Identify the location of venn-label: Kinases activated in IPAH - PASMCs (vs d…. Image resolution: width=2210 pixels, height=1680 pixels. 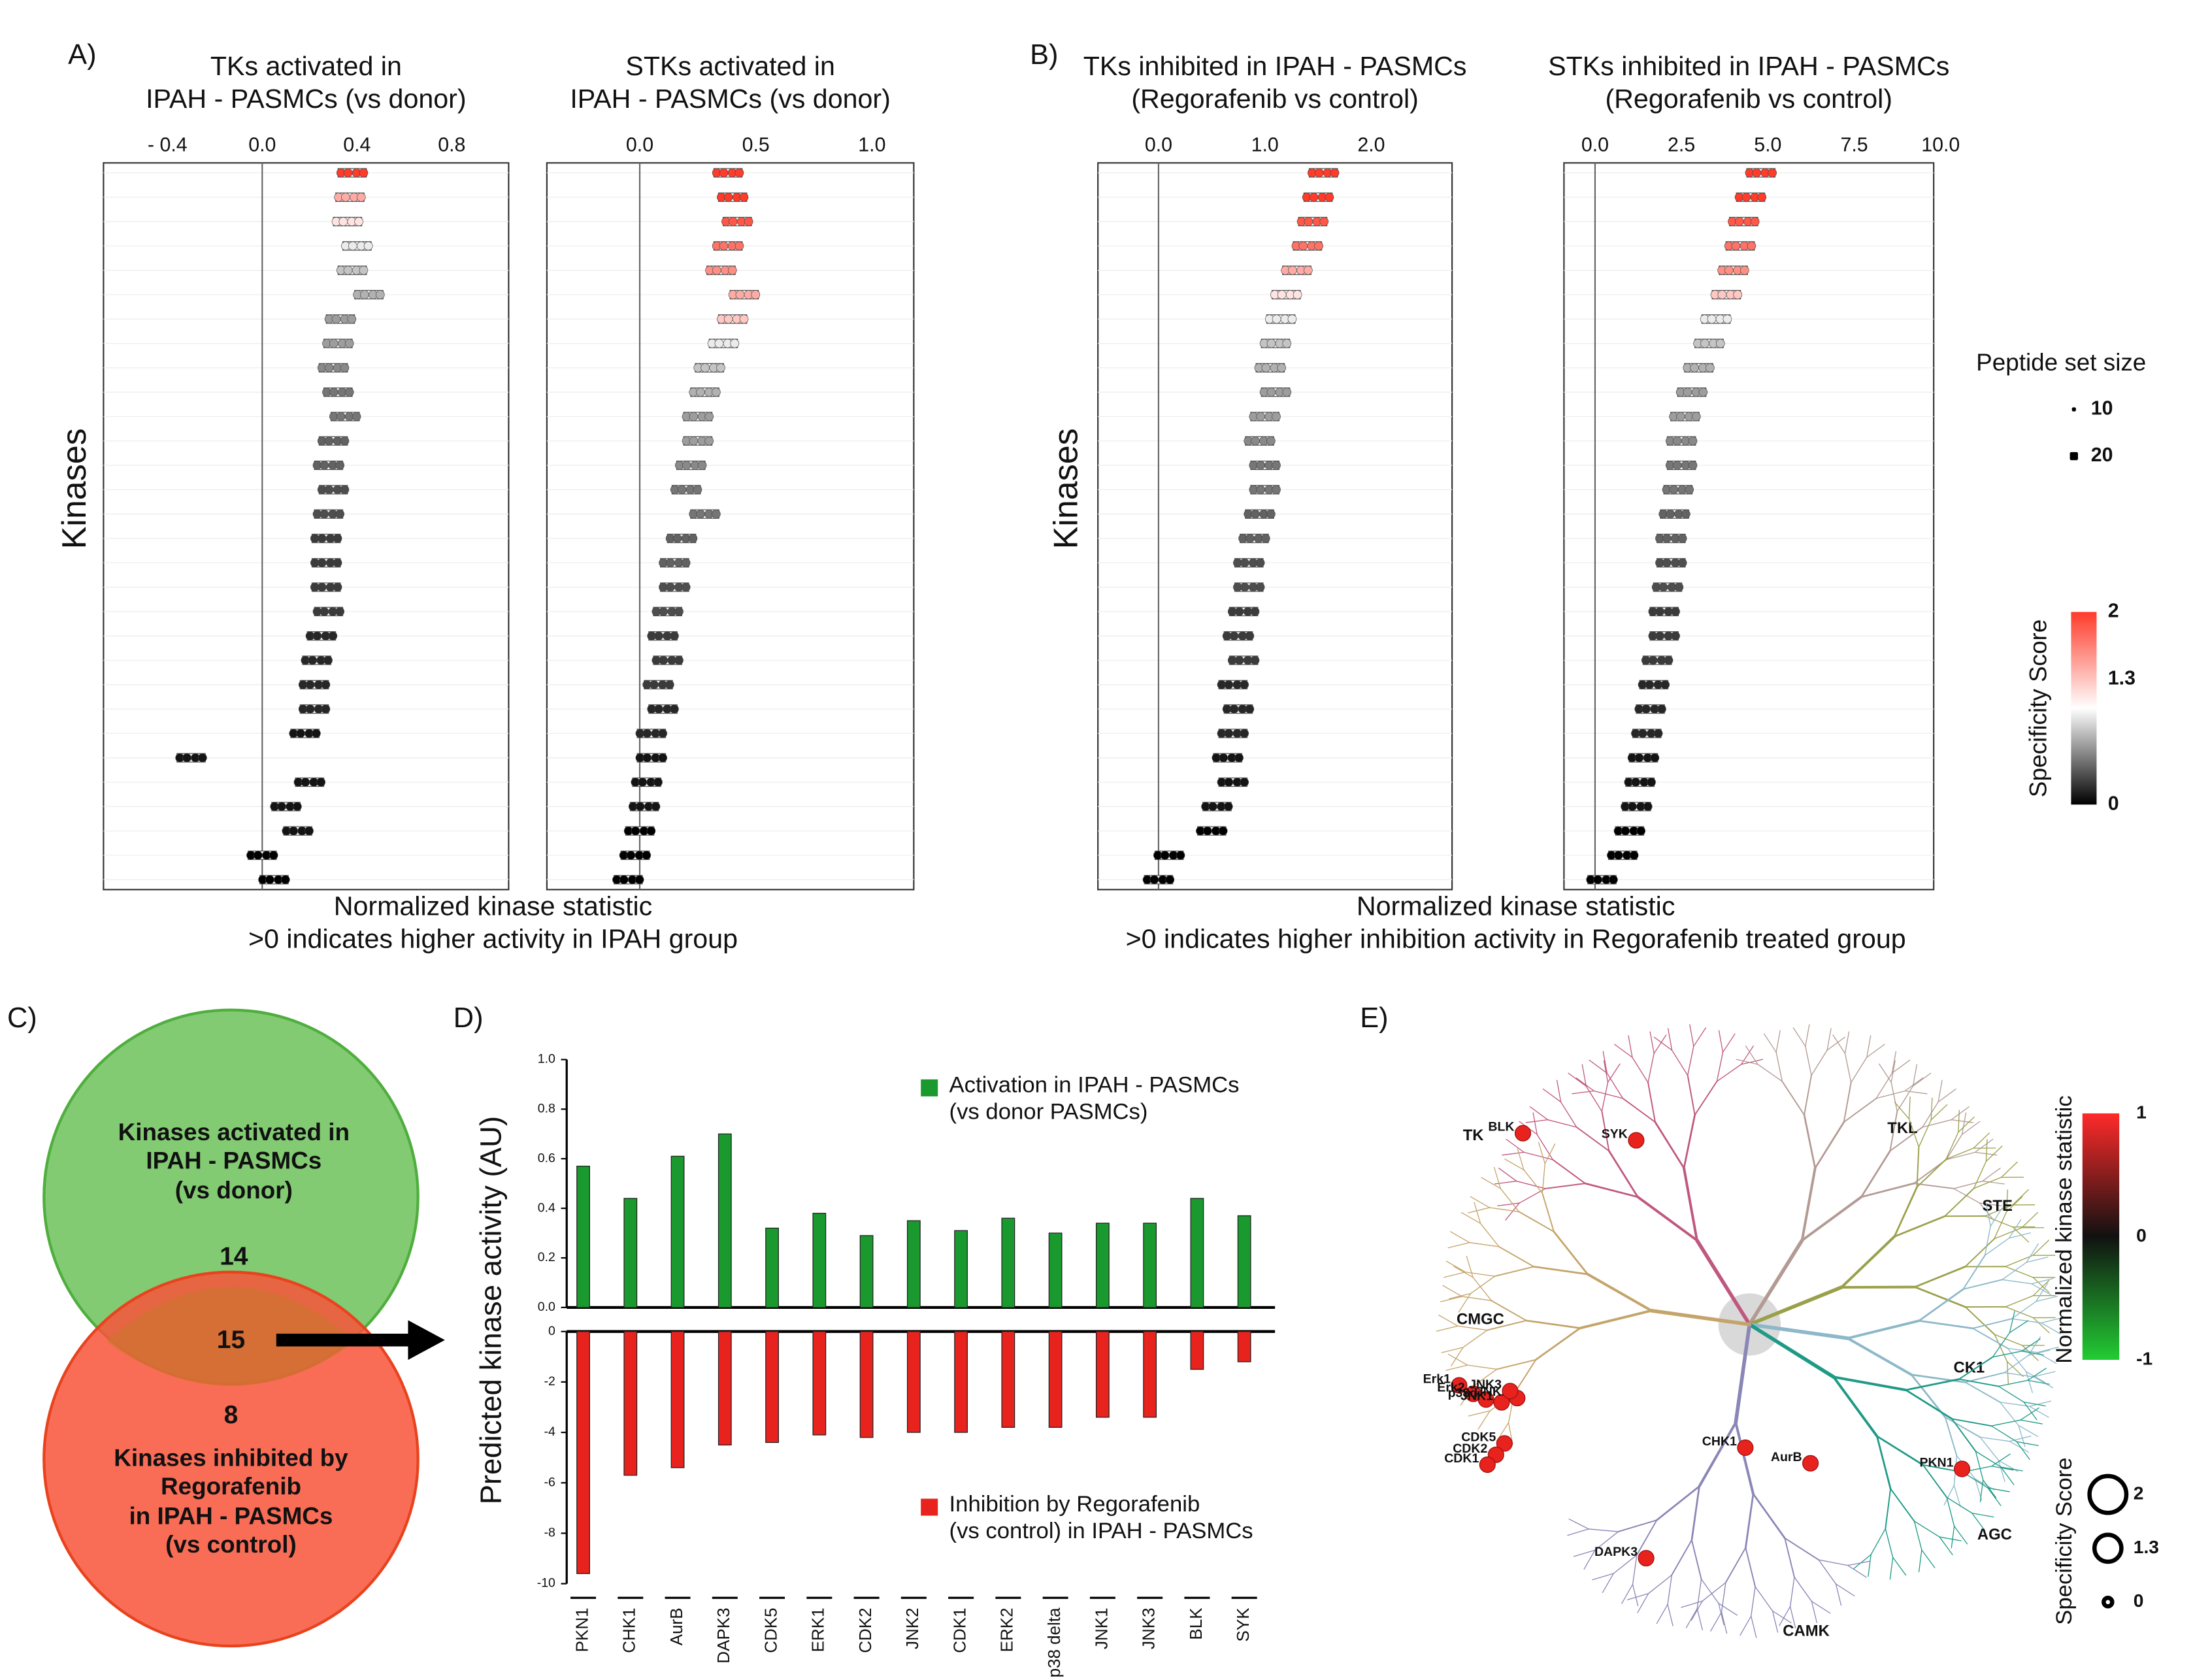
(234, 1161).